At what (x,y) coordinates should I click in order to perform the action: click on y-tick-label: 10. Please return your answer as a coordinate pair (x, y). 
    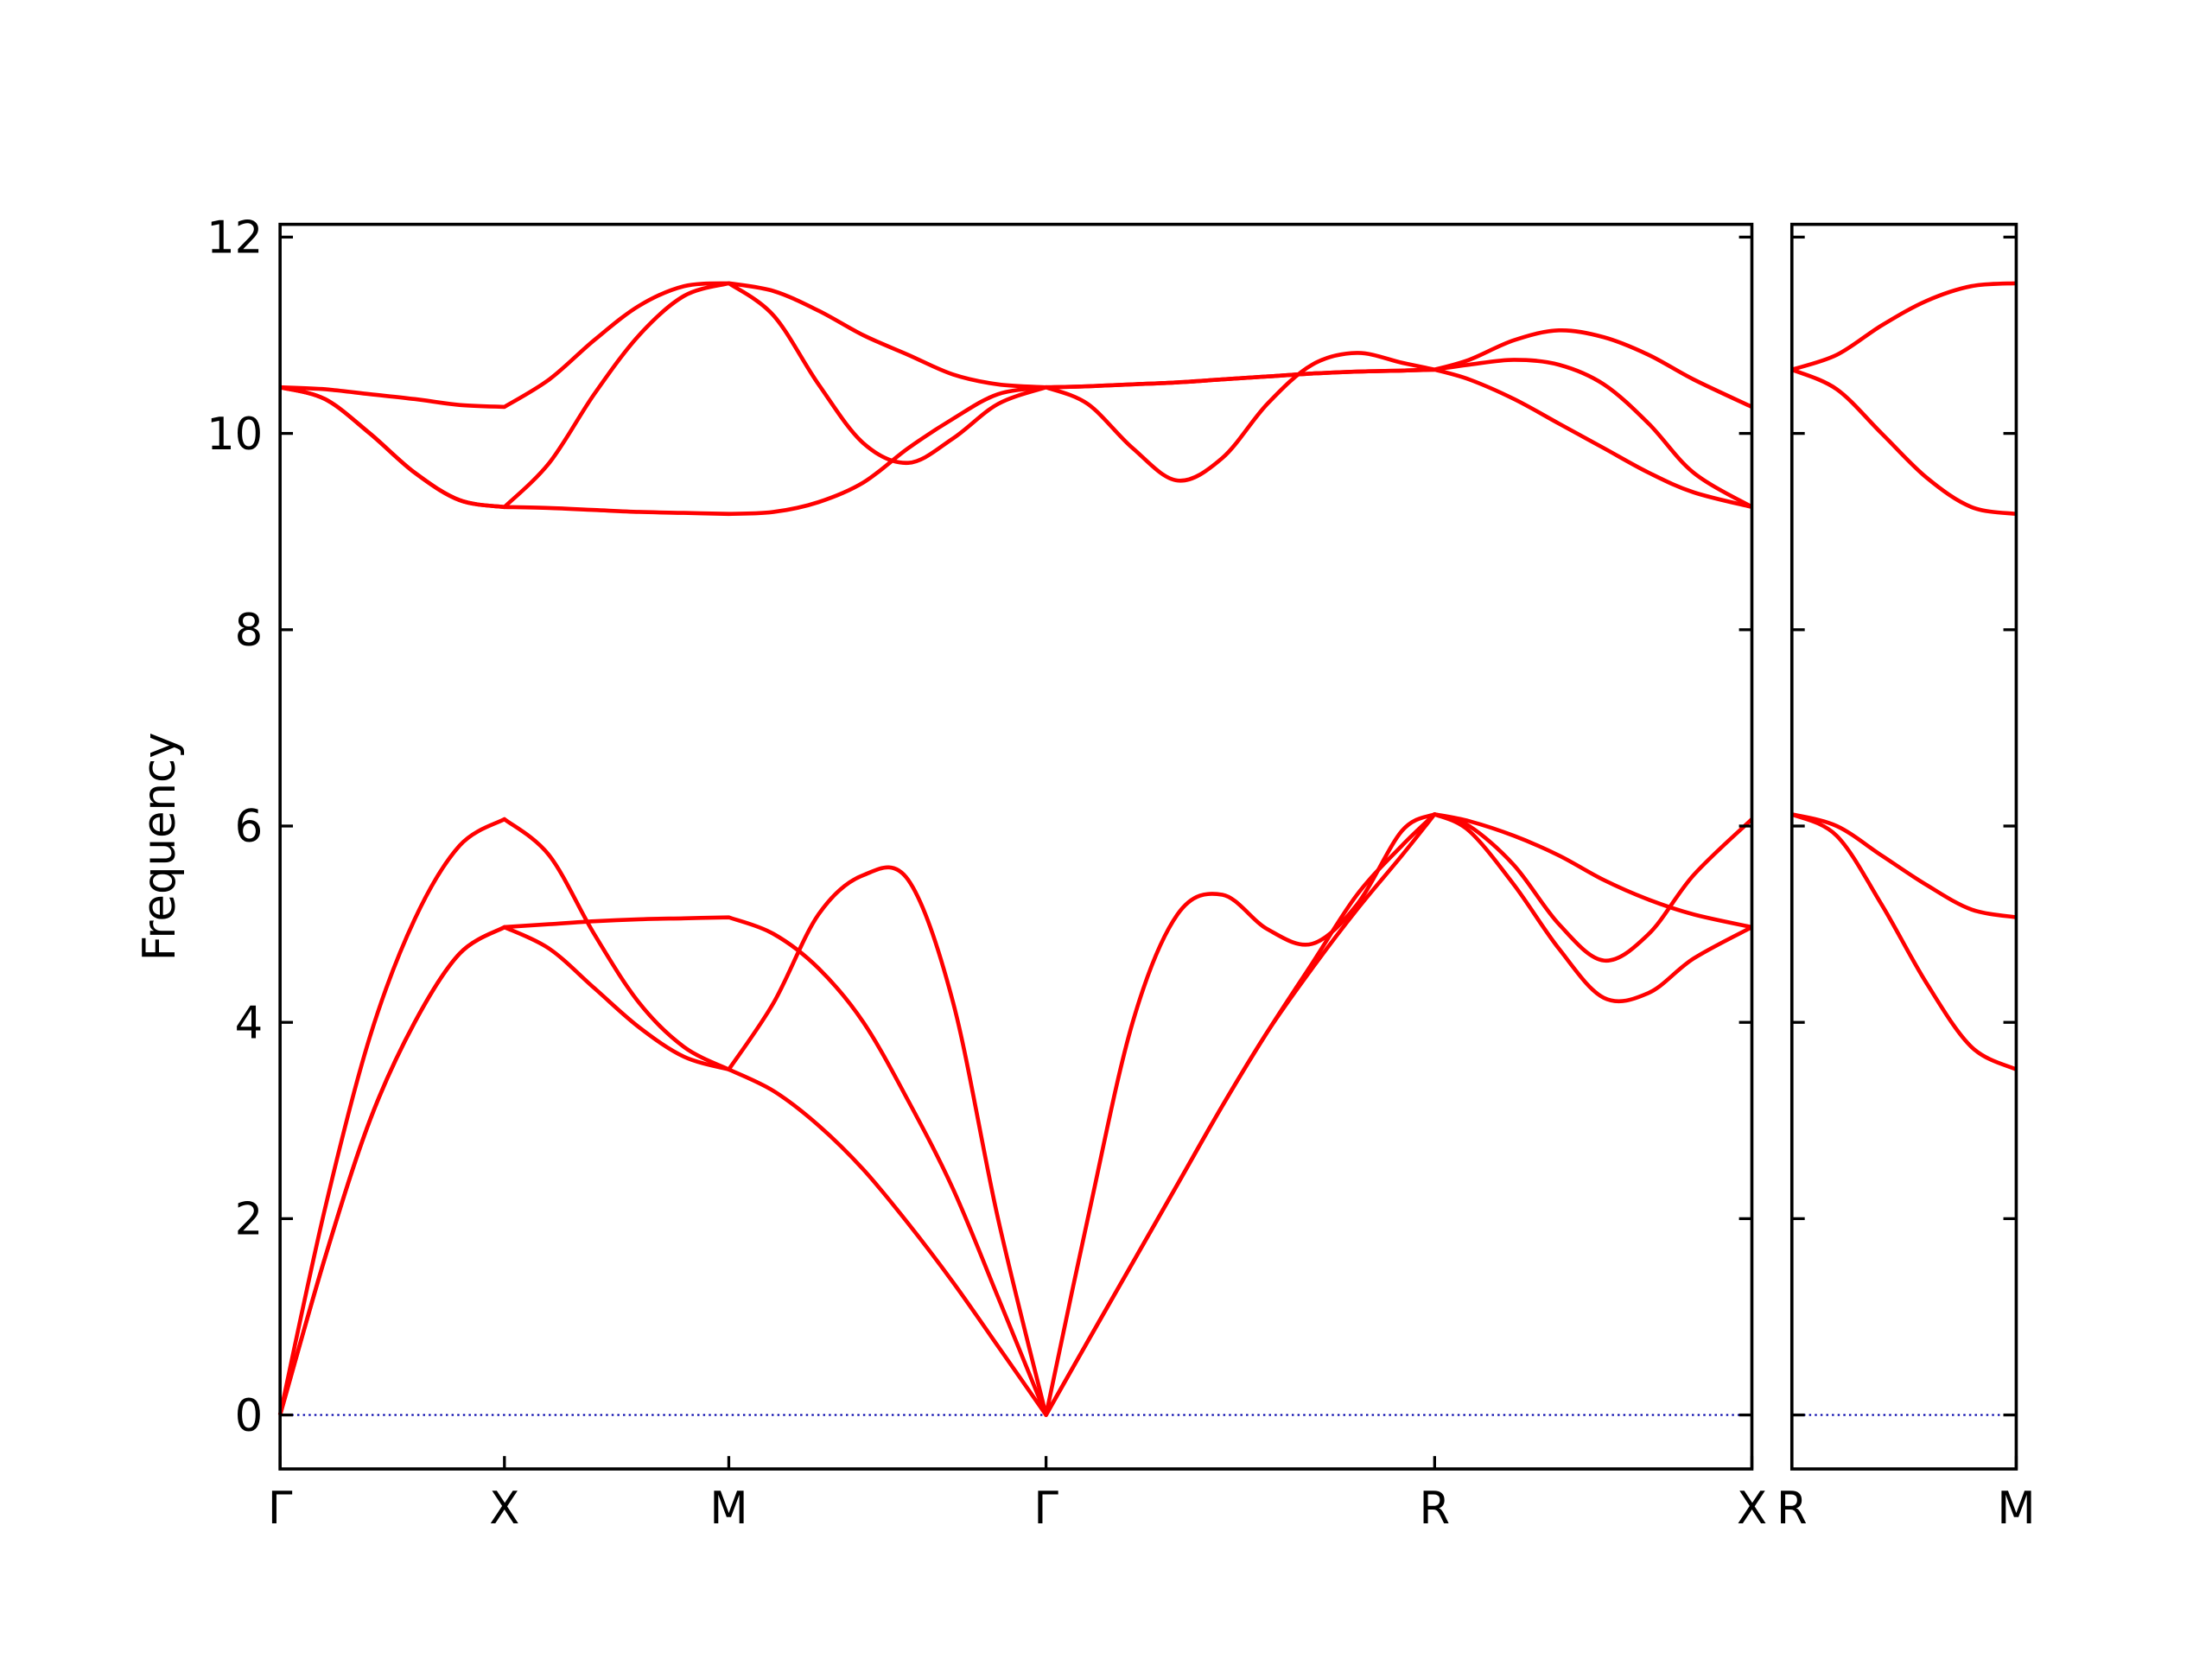
    Looking at the image, I should click on (235, 435).